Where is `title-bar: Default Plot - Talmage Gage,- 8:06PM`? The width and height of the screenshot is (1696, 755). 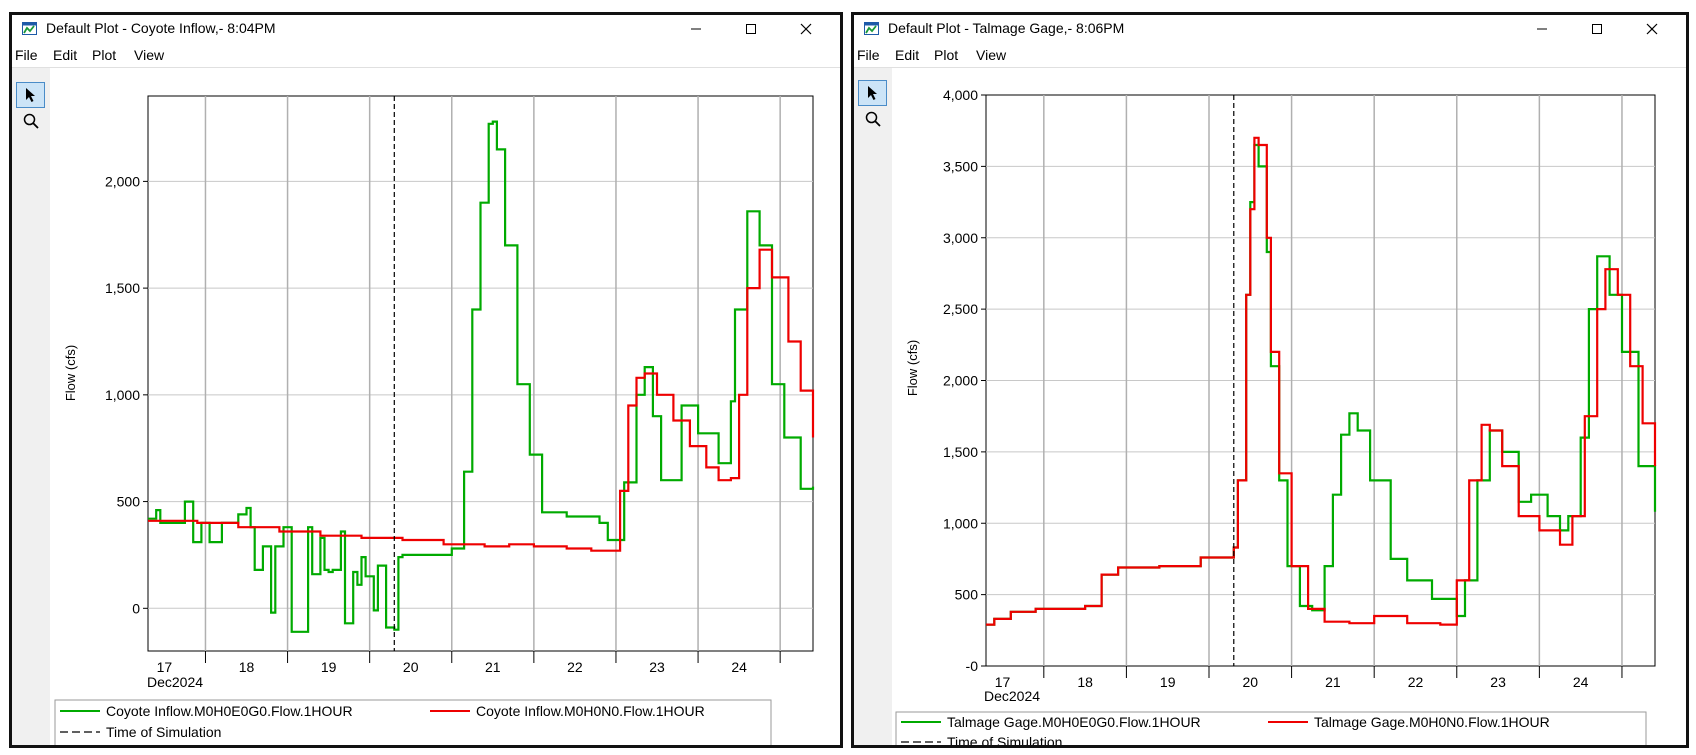 title-bar: Default Plot - Talmage Gage,- 8:06PM is located at coordinates (1270, 29).